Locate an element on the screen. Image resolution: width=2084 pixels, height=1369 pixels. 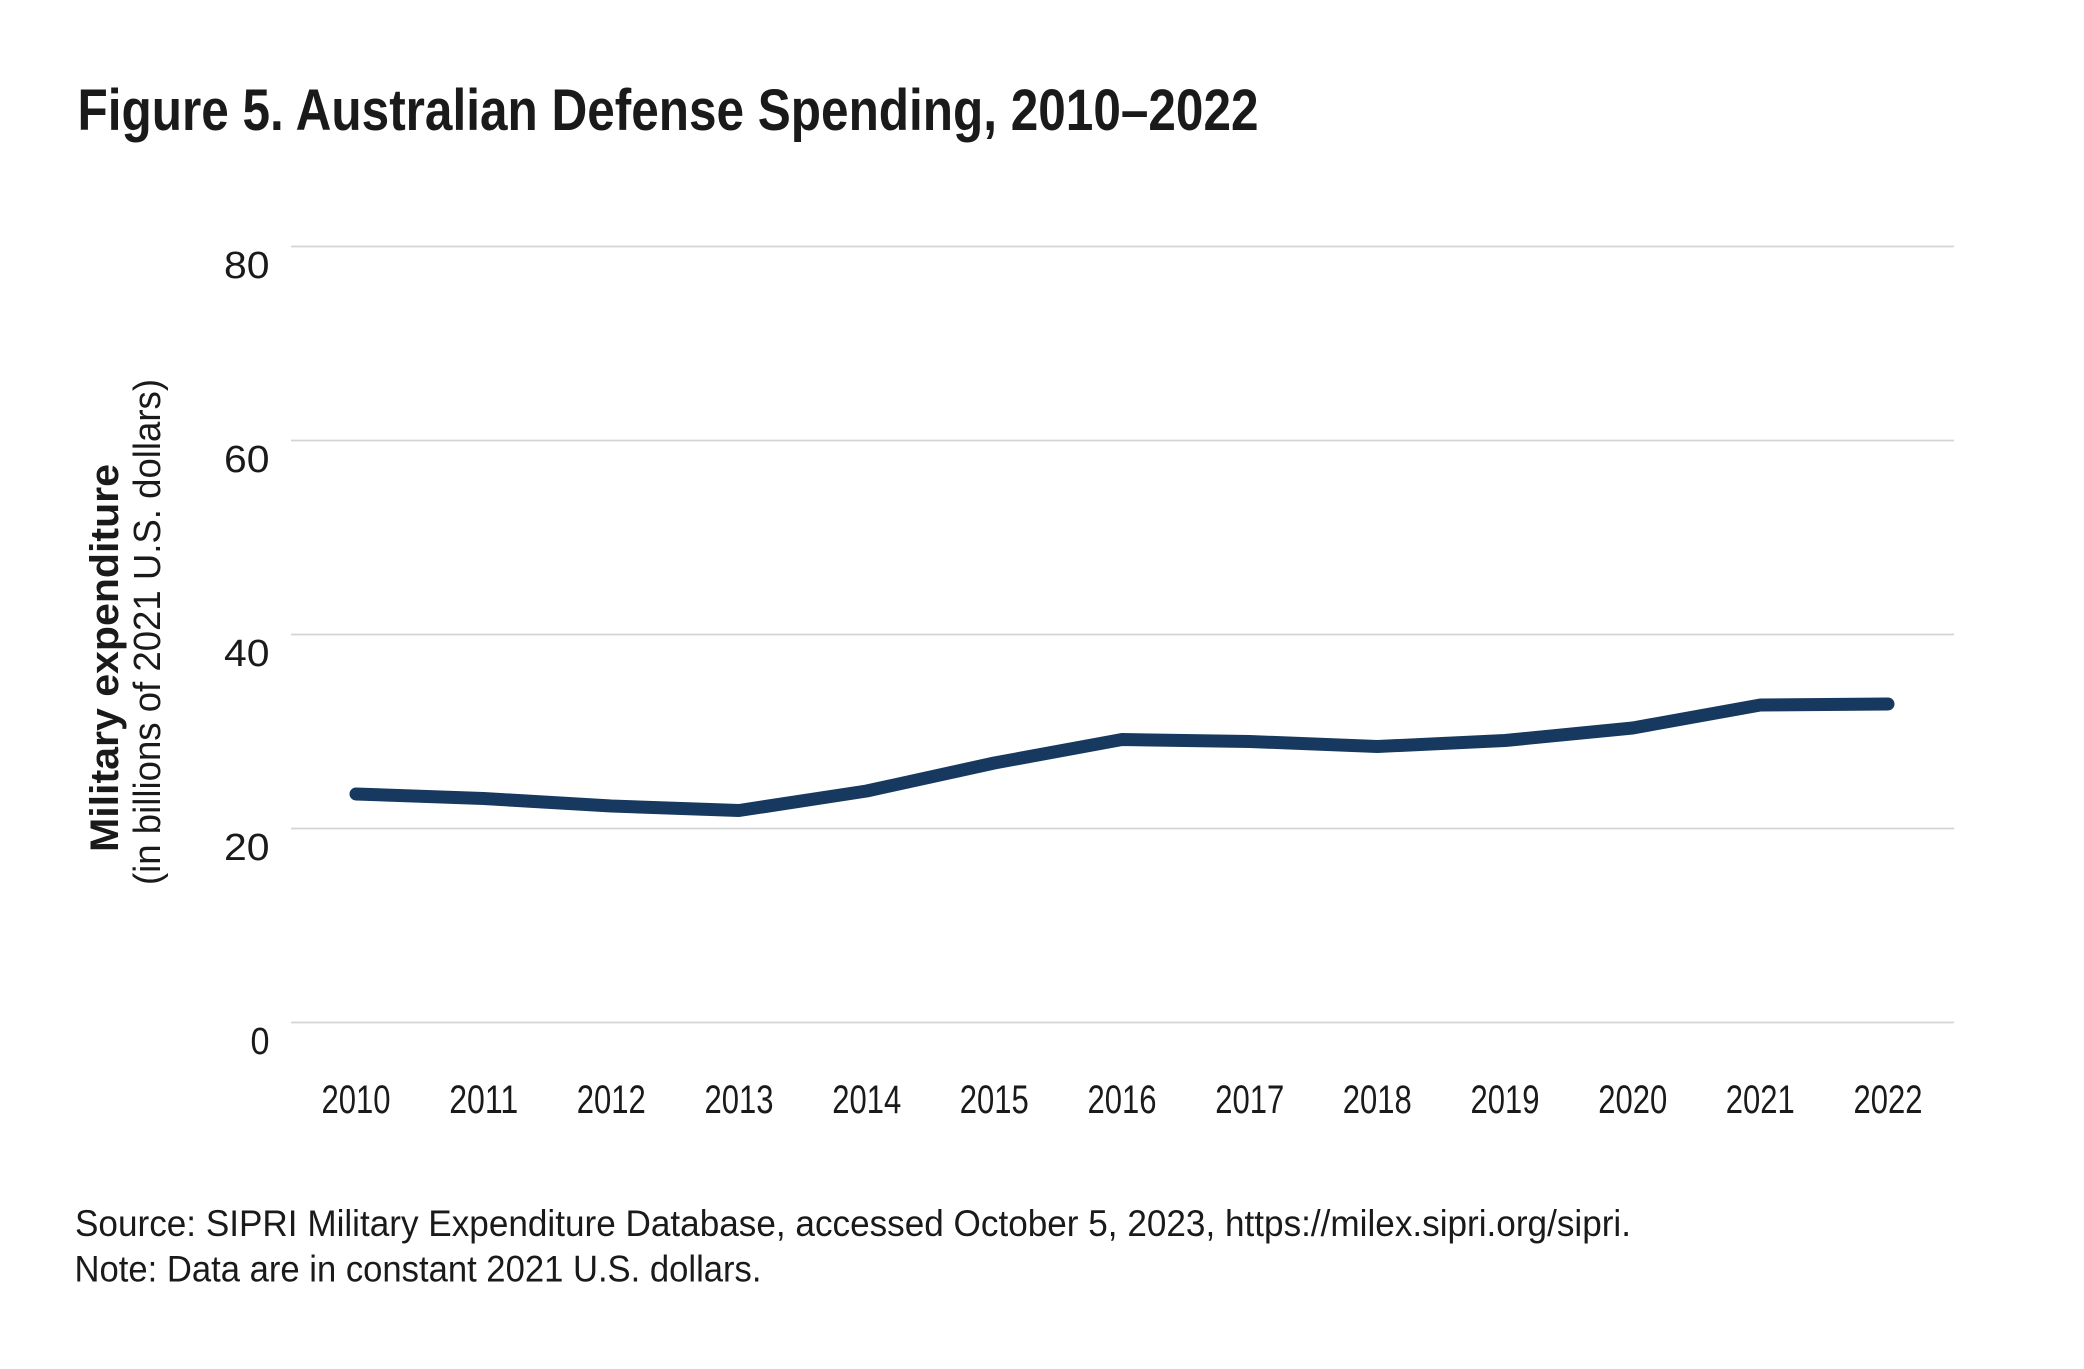
svg-text: 2019 is located at coordinates (1505, 1100).